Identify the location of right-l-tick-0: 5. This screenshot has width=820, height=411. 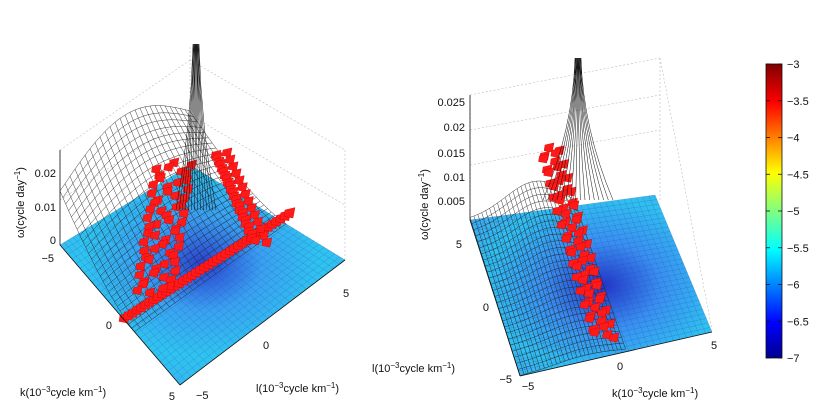
(459, 245).